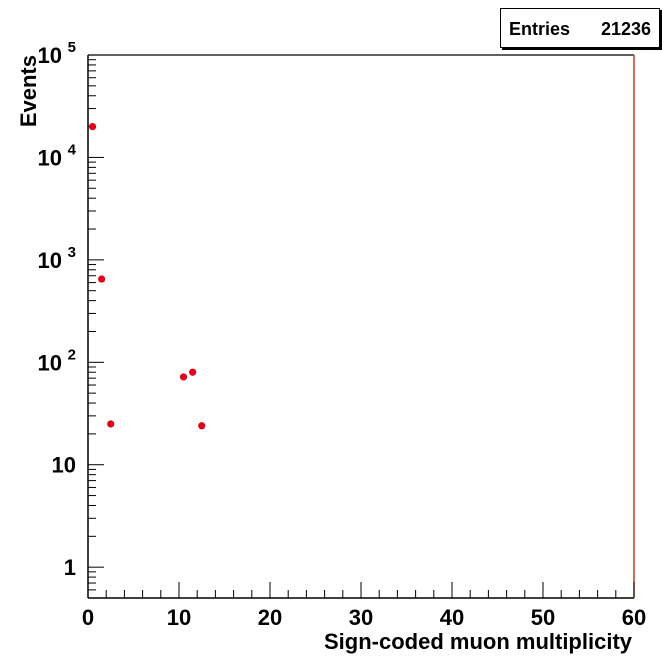 The width and height of the screenshot is (662, 659). Describe the element at coordinates (540, 29) in the screenshot. I see `entries-label: Entries` at that location.